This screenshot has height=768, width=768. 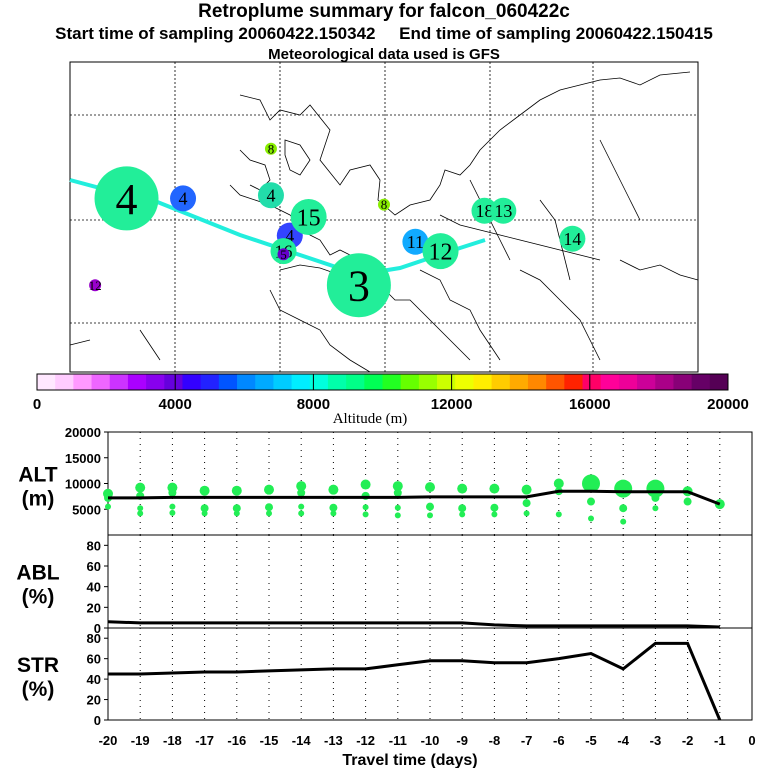 I want to click on y-tick-label: 15000, so click(x=83, y=458).